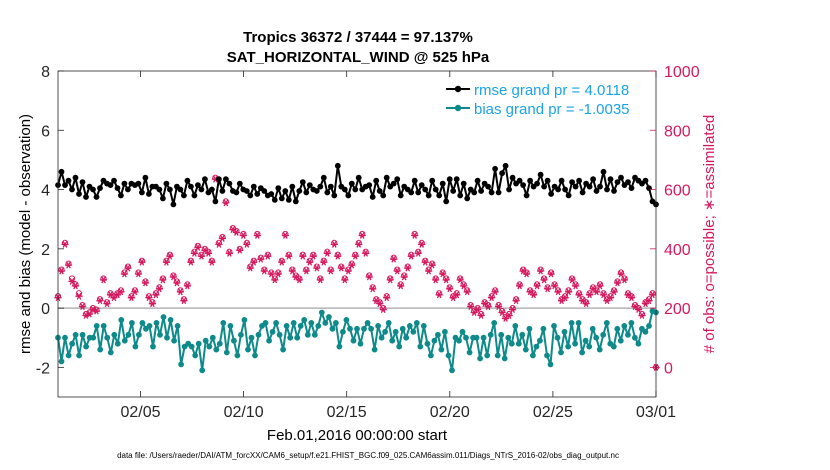 Image resolution: width=830 pixels, height=470 pixels. Describe the element at coordinates (677, 191) in the screenshot. I see `y-right-tick-label: 600` at that location.